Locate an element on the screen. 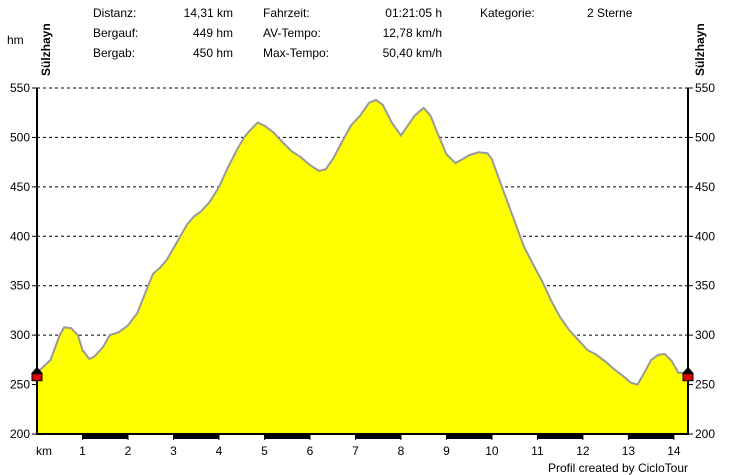 Image resolution: width=734 pixels, height=475 pixels. y-tick-label-right: 250 is located at coordinates (705, 385).